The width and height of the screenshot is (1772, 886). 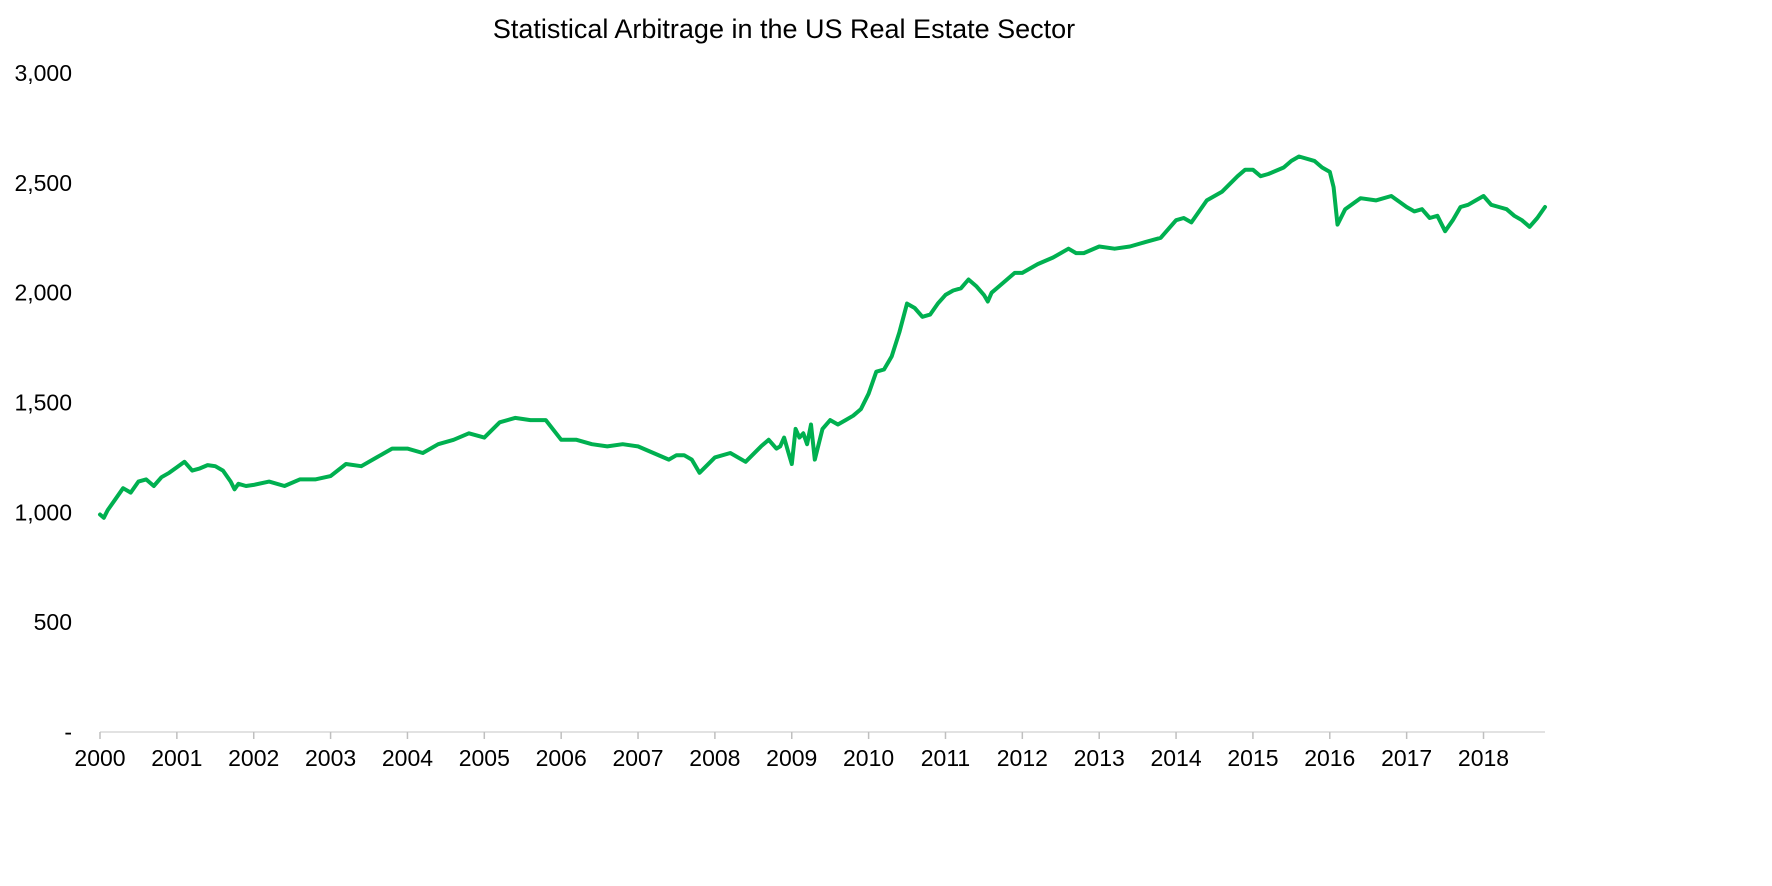 I want to click on x-tick-label: 2018, so click(x=1483, y=758).